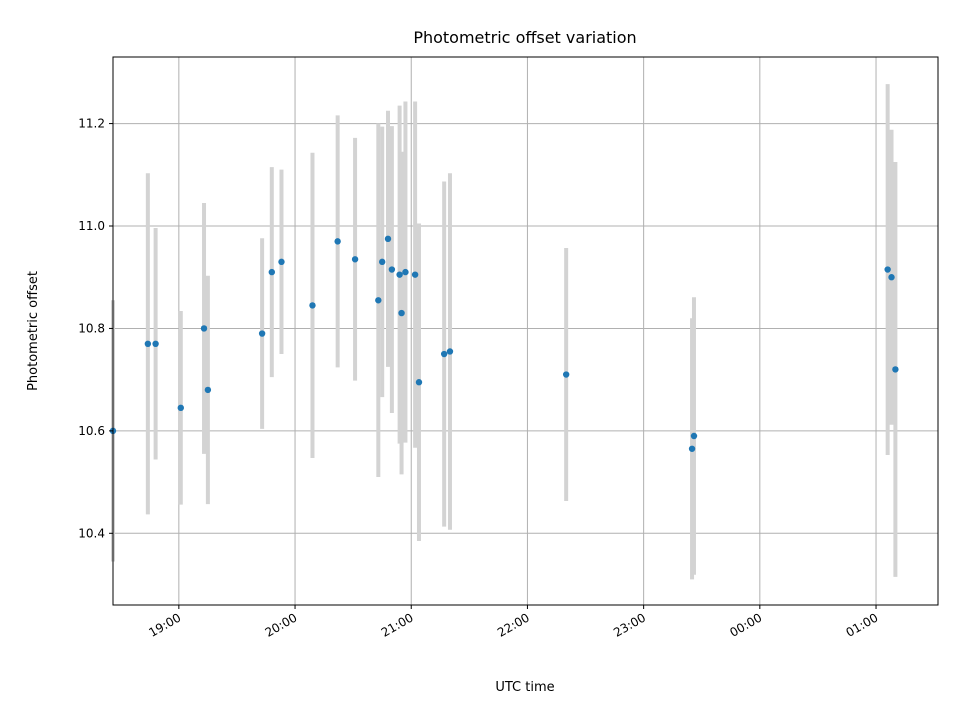  What do you see at coordinates (91, 226) in the screenshot?
I see `y-tick-label: 11.0` at bounding box center [91, 226].